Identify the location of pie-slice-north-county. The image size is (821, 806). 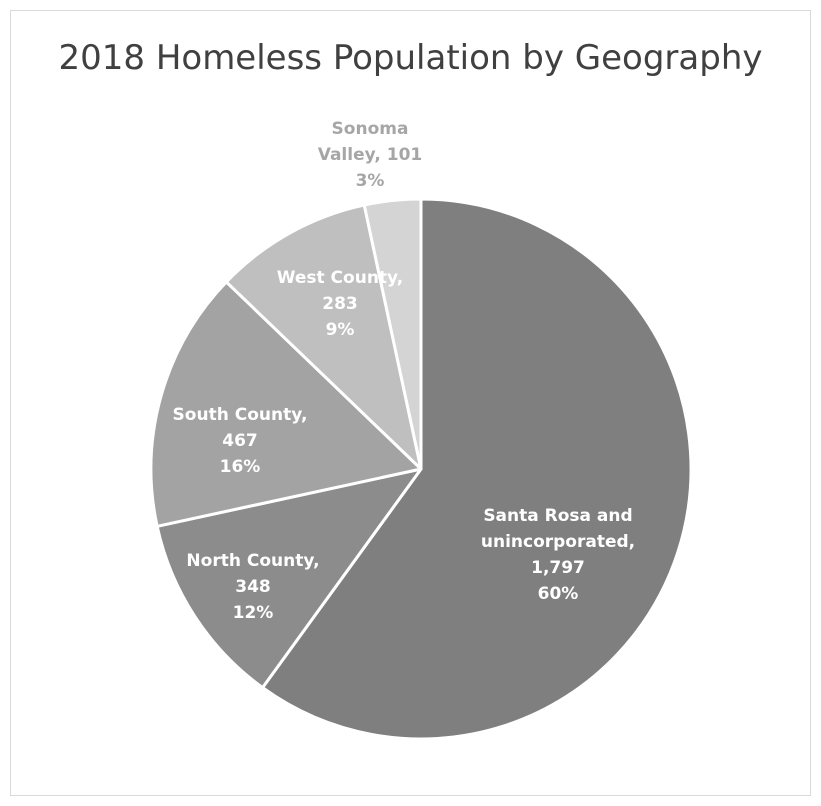
(289, 578).